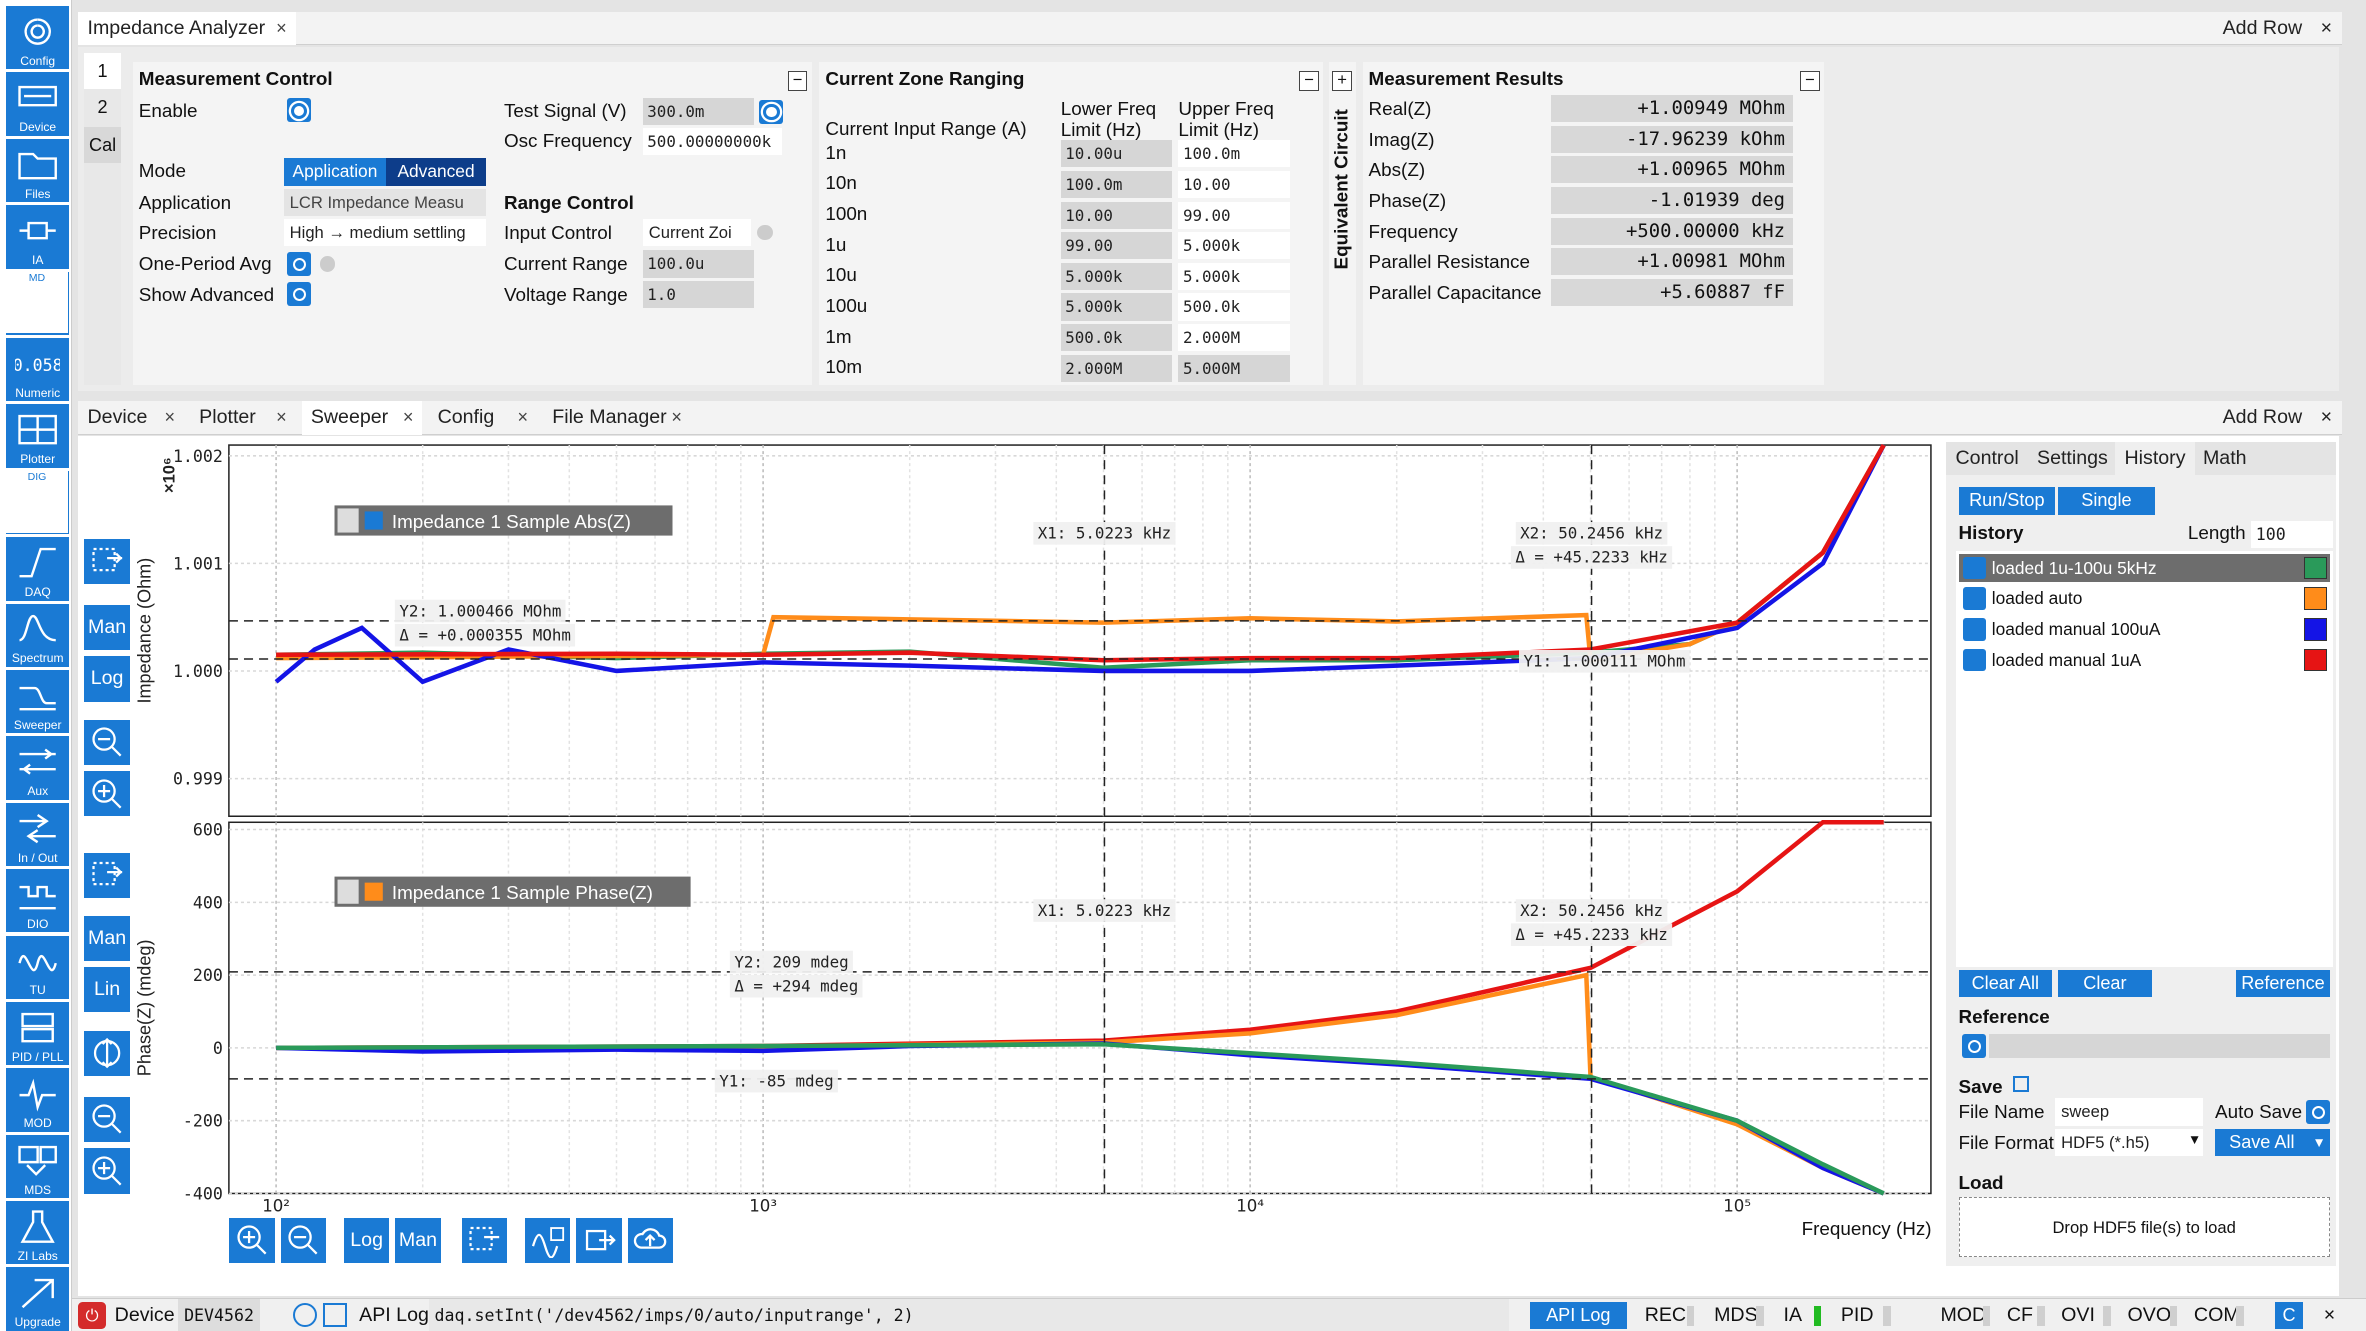  Describe the element at coordinates (650, 1240) in the screenshot. I see `cloud-upload-icon` at that location.